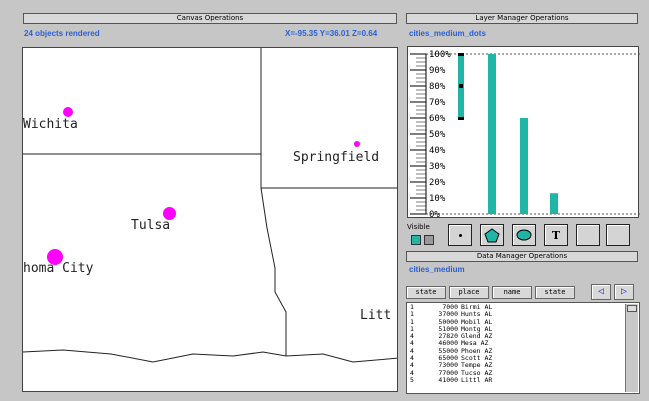 The height and width of the screenshot is (401, 649). What do you see at coordinates (477, 314) in the screenshot?
I see `row-name: Hunts AL` at bounding box center [477, 314].